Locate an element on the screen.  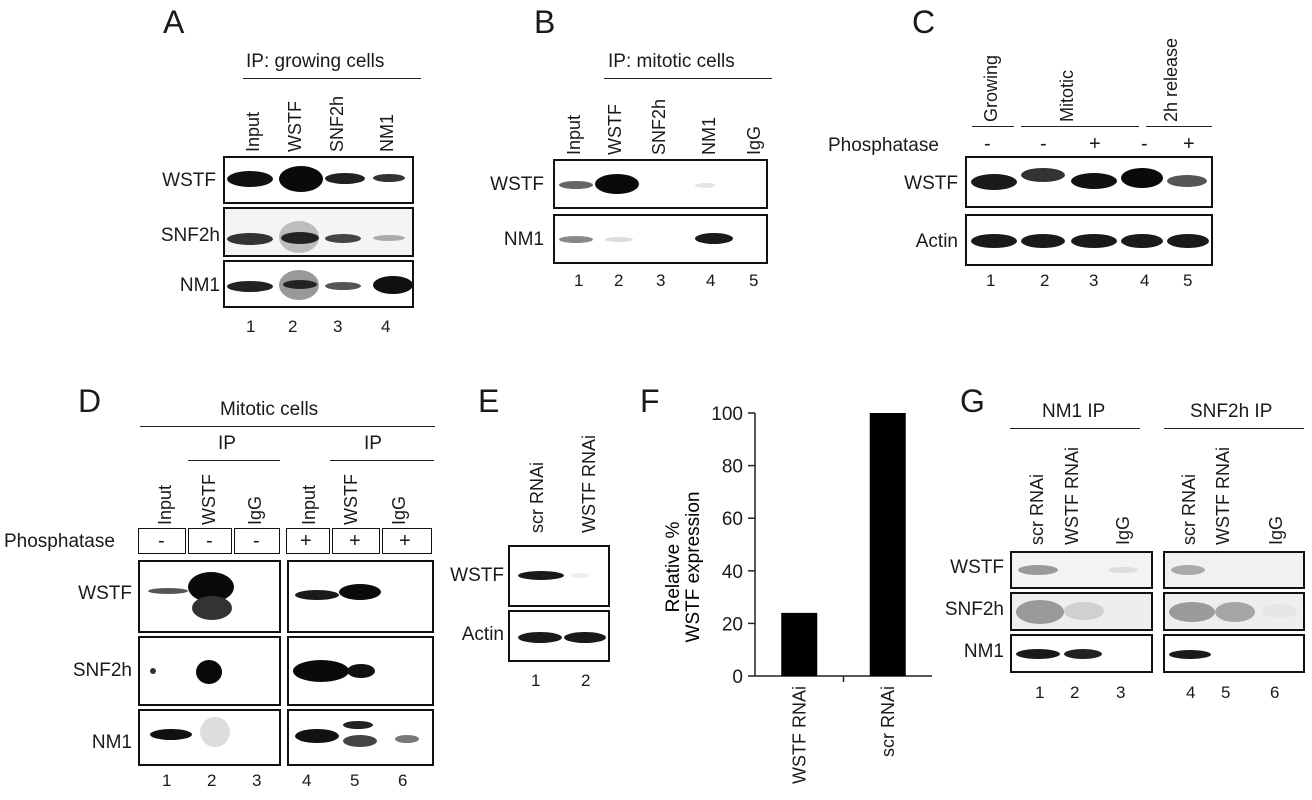
panel-a-lane-1: Input is located at coordinates (253, 131).